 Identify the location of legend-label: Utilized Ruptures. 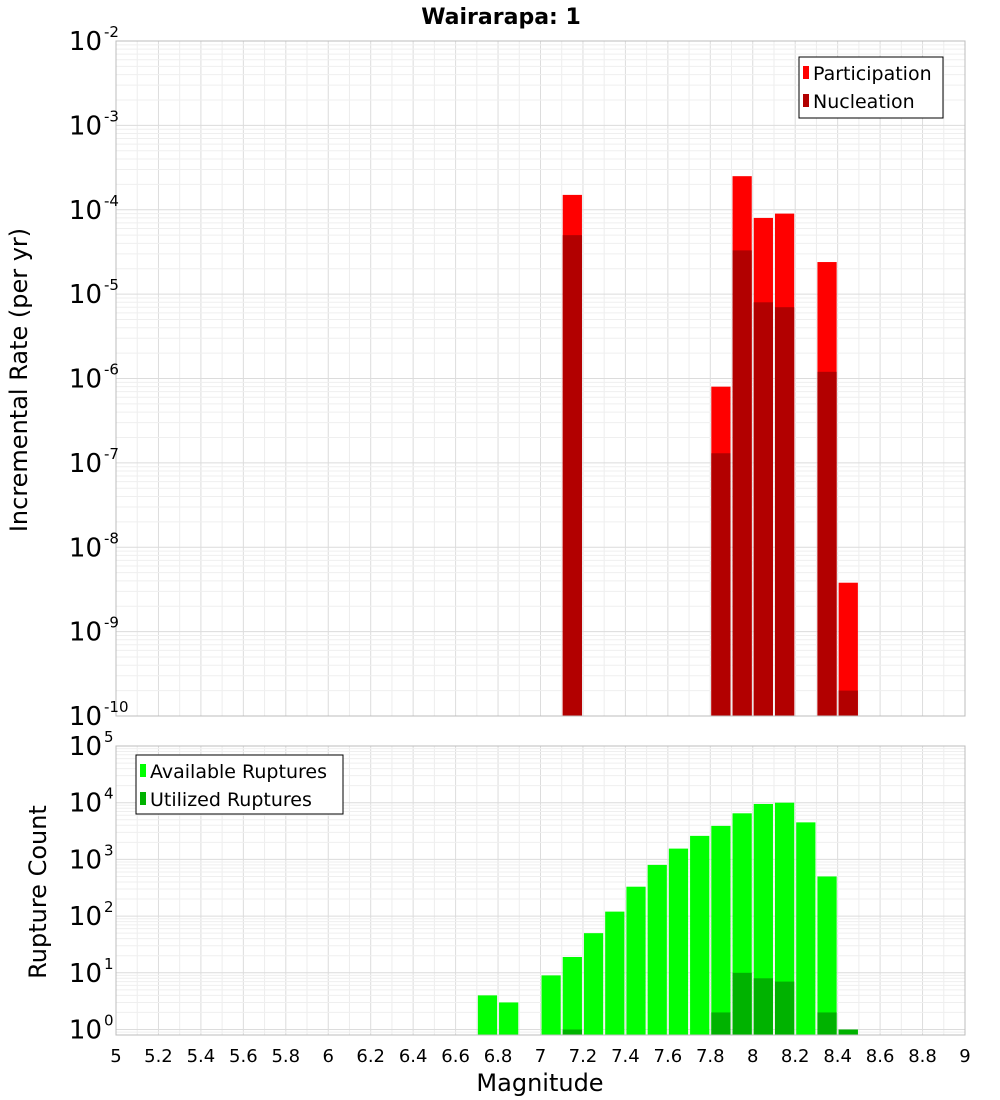
(231, 800).